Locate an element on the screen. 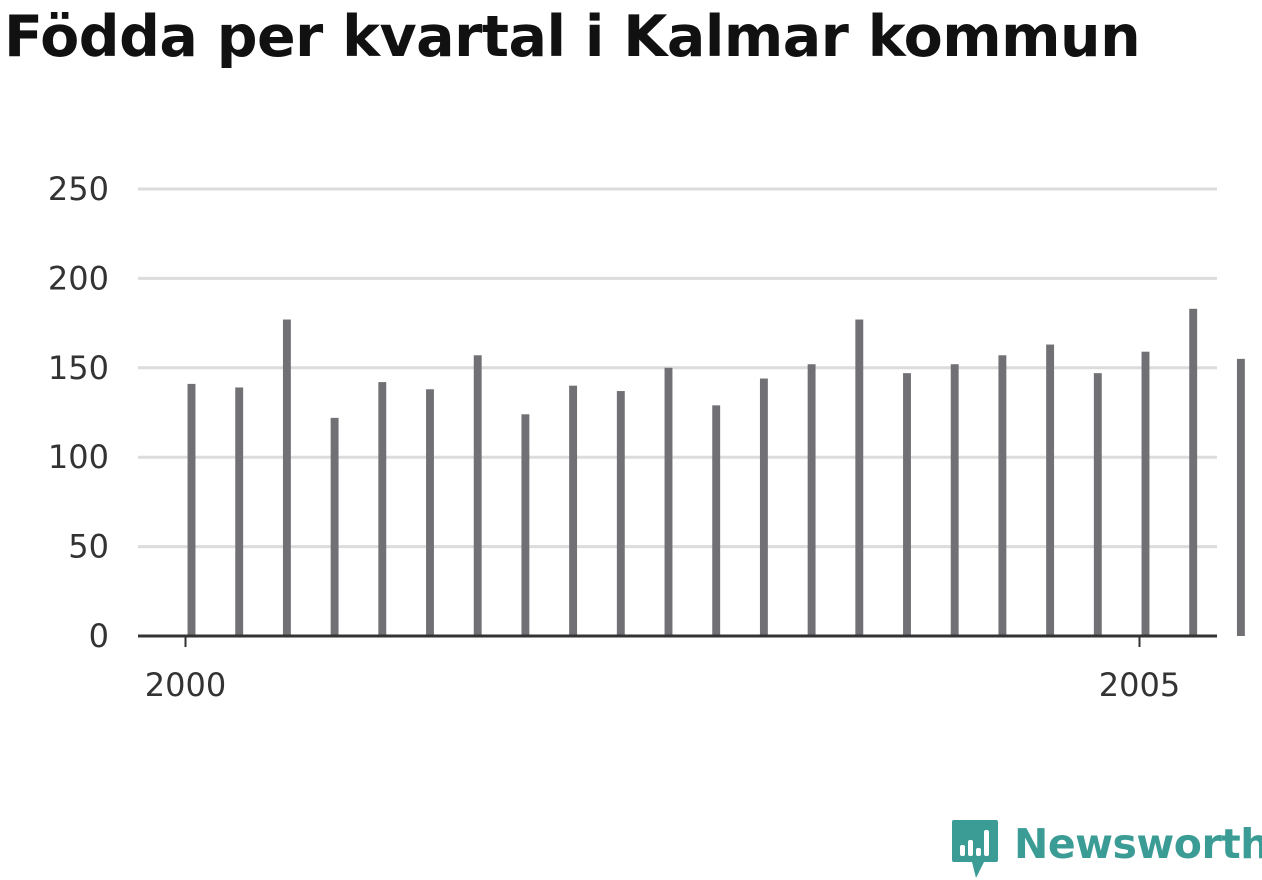 Image resolution: width=1262 pixels, height=880 pixels. x-tick-label: 2005 is located at coordinates (1139, 685).